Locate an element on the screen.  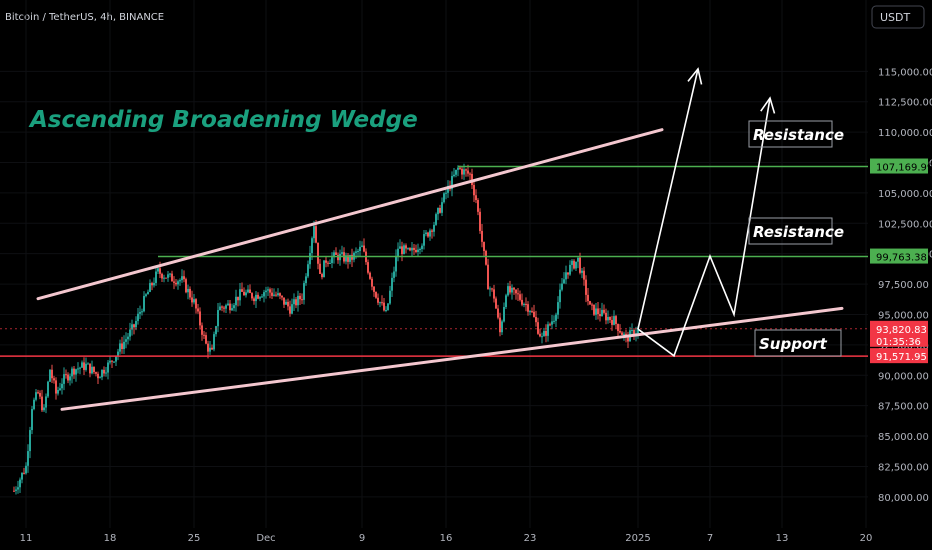
y-tick-label: 82,500.00 is located at coordinates (903, 467).